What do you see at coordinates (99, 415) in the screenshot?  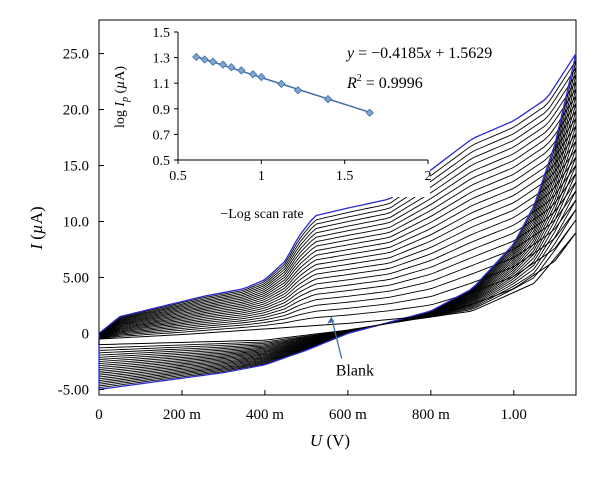 I see `x-tick-label: 0` at bounding box center [99, 415].